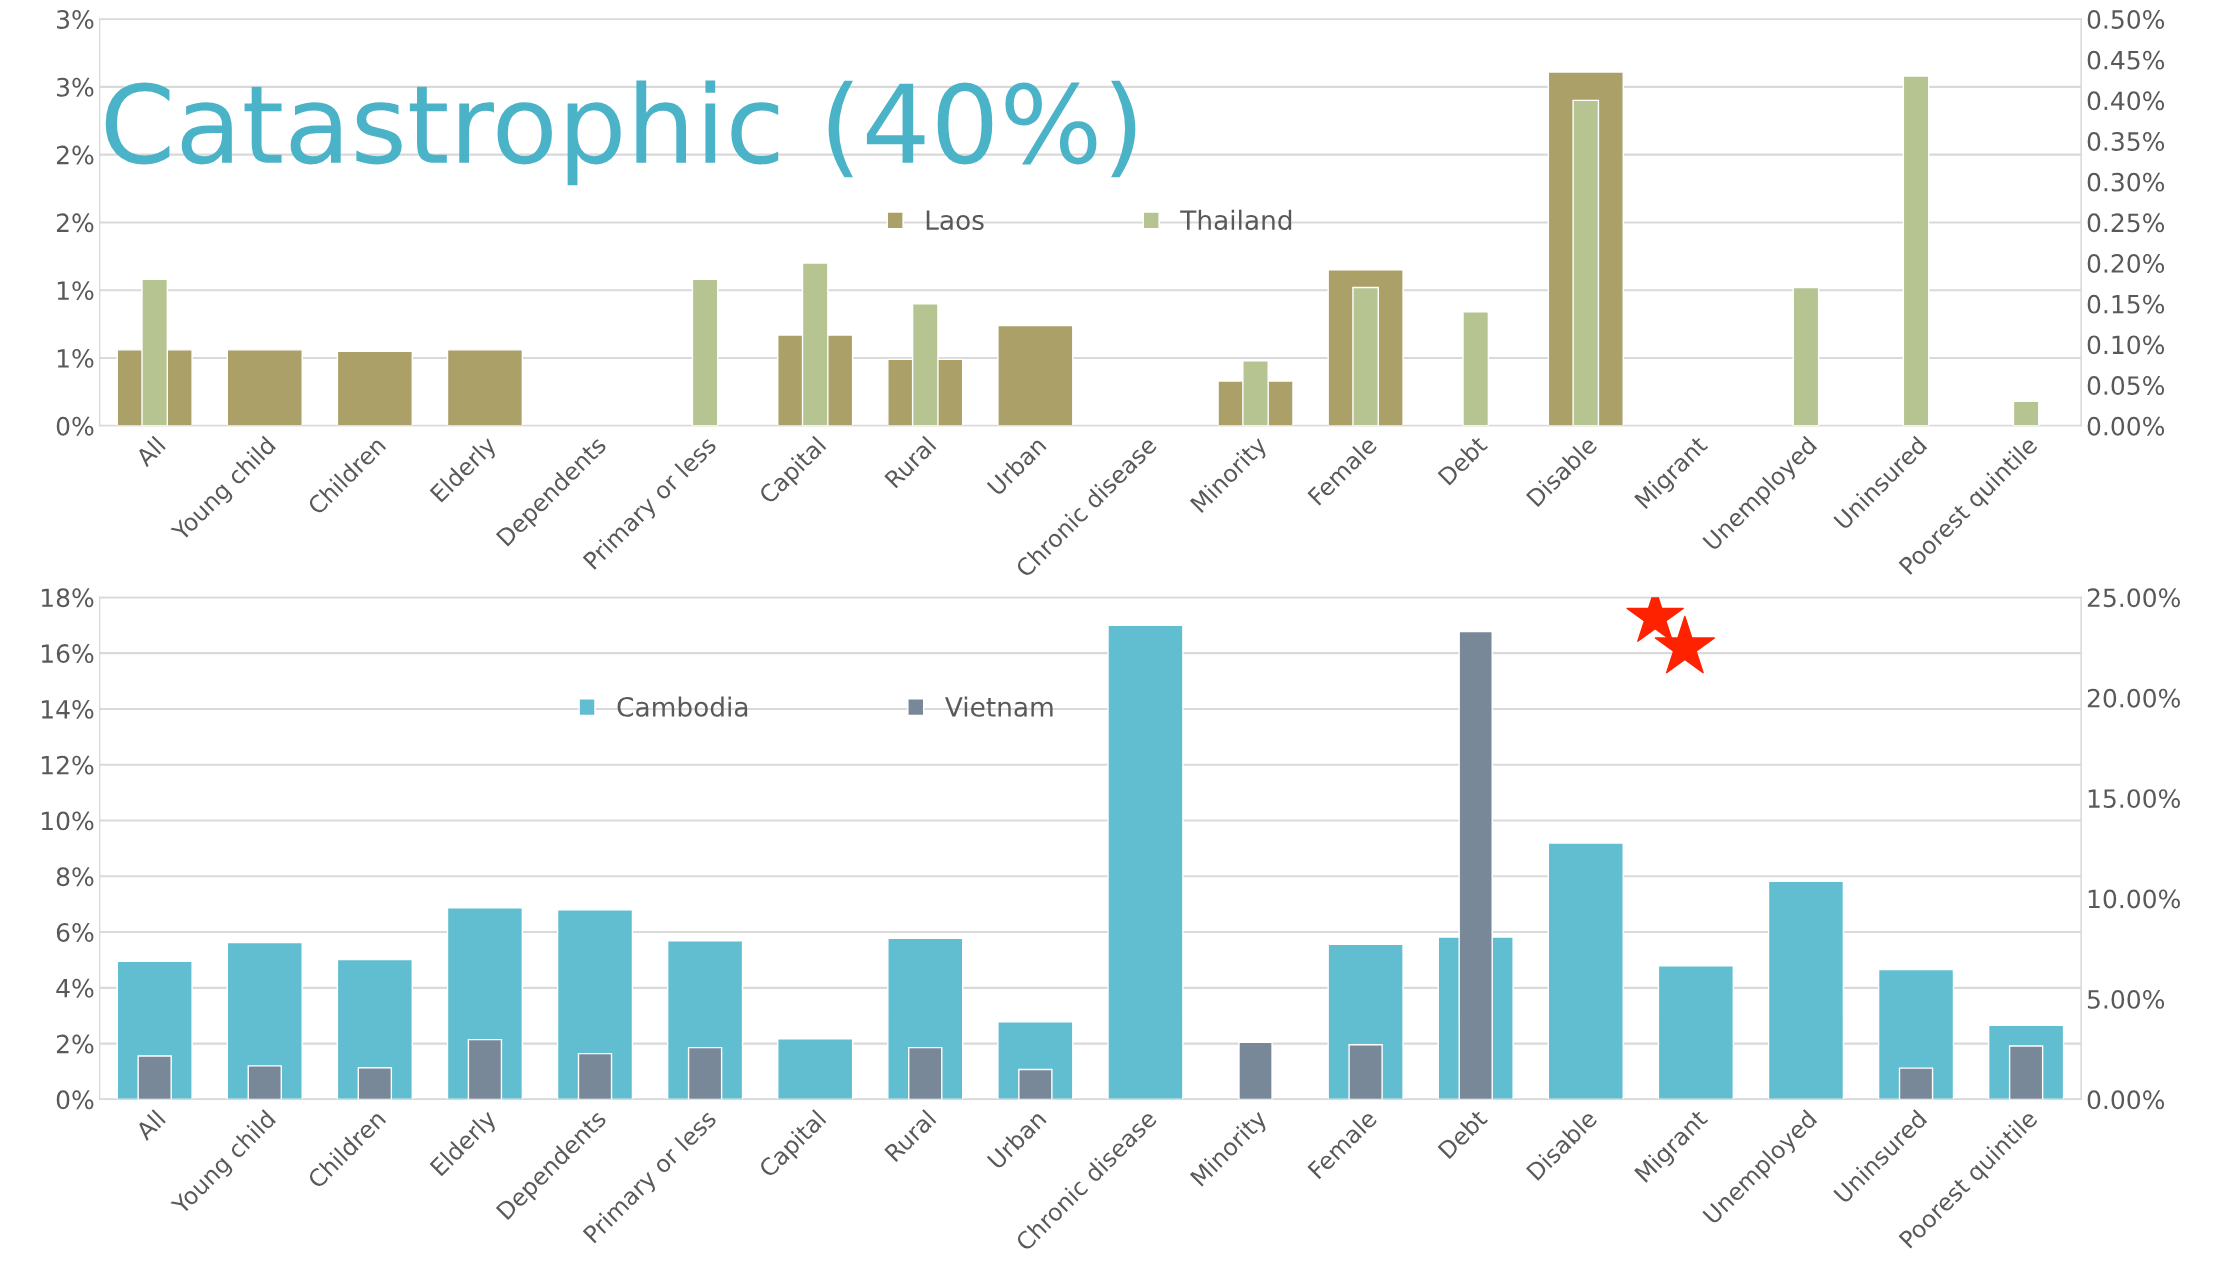  Describe the element at coordinates (67, 654) in the screenshot. I see `y-tick-label: 16%` at that location.